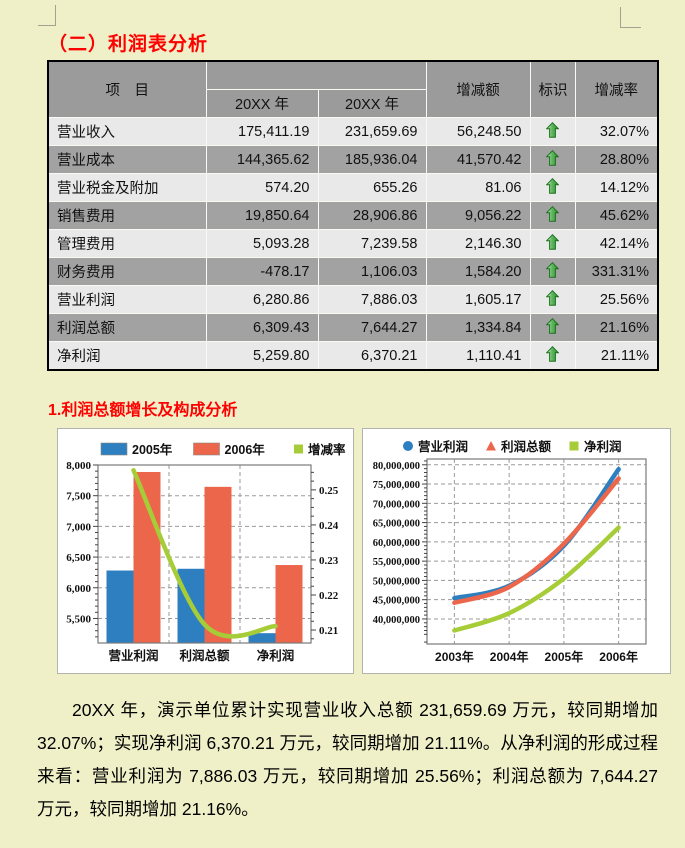 Image resolution: width=685 pixels, height=848 pixels. I want to click on year1-value-cell: 5,259.80, so click(262, 356).